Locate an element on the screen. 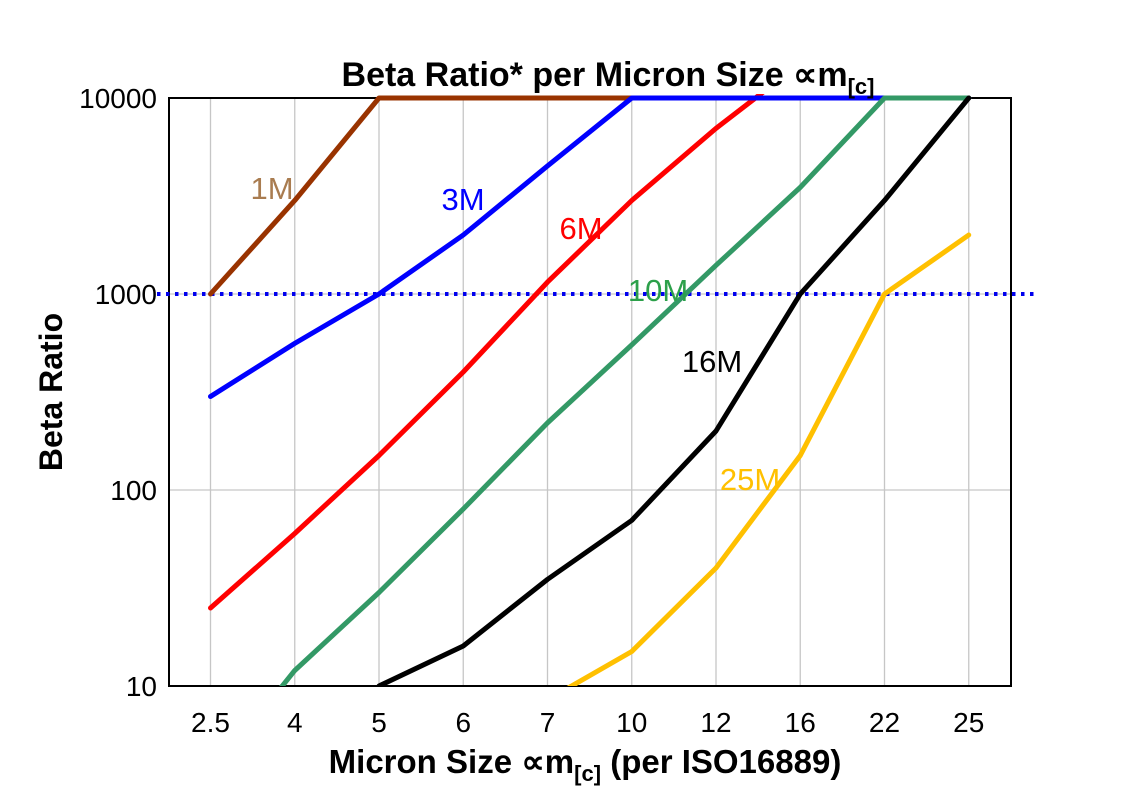 The image size is (1124, 804). x-axis-title: Micron Size ∝m[c] (per ISO16889) is located at coordinates (585, 764).